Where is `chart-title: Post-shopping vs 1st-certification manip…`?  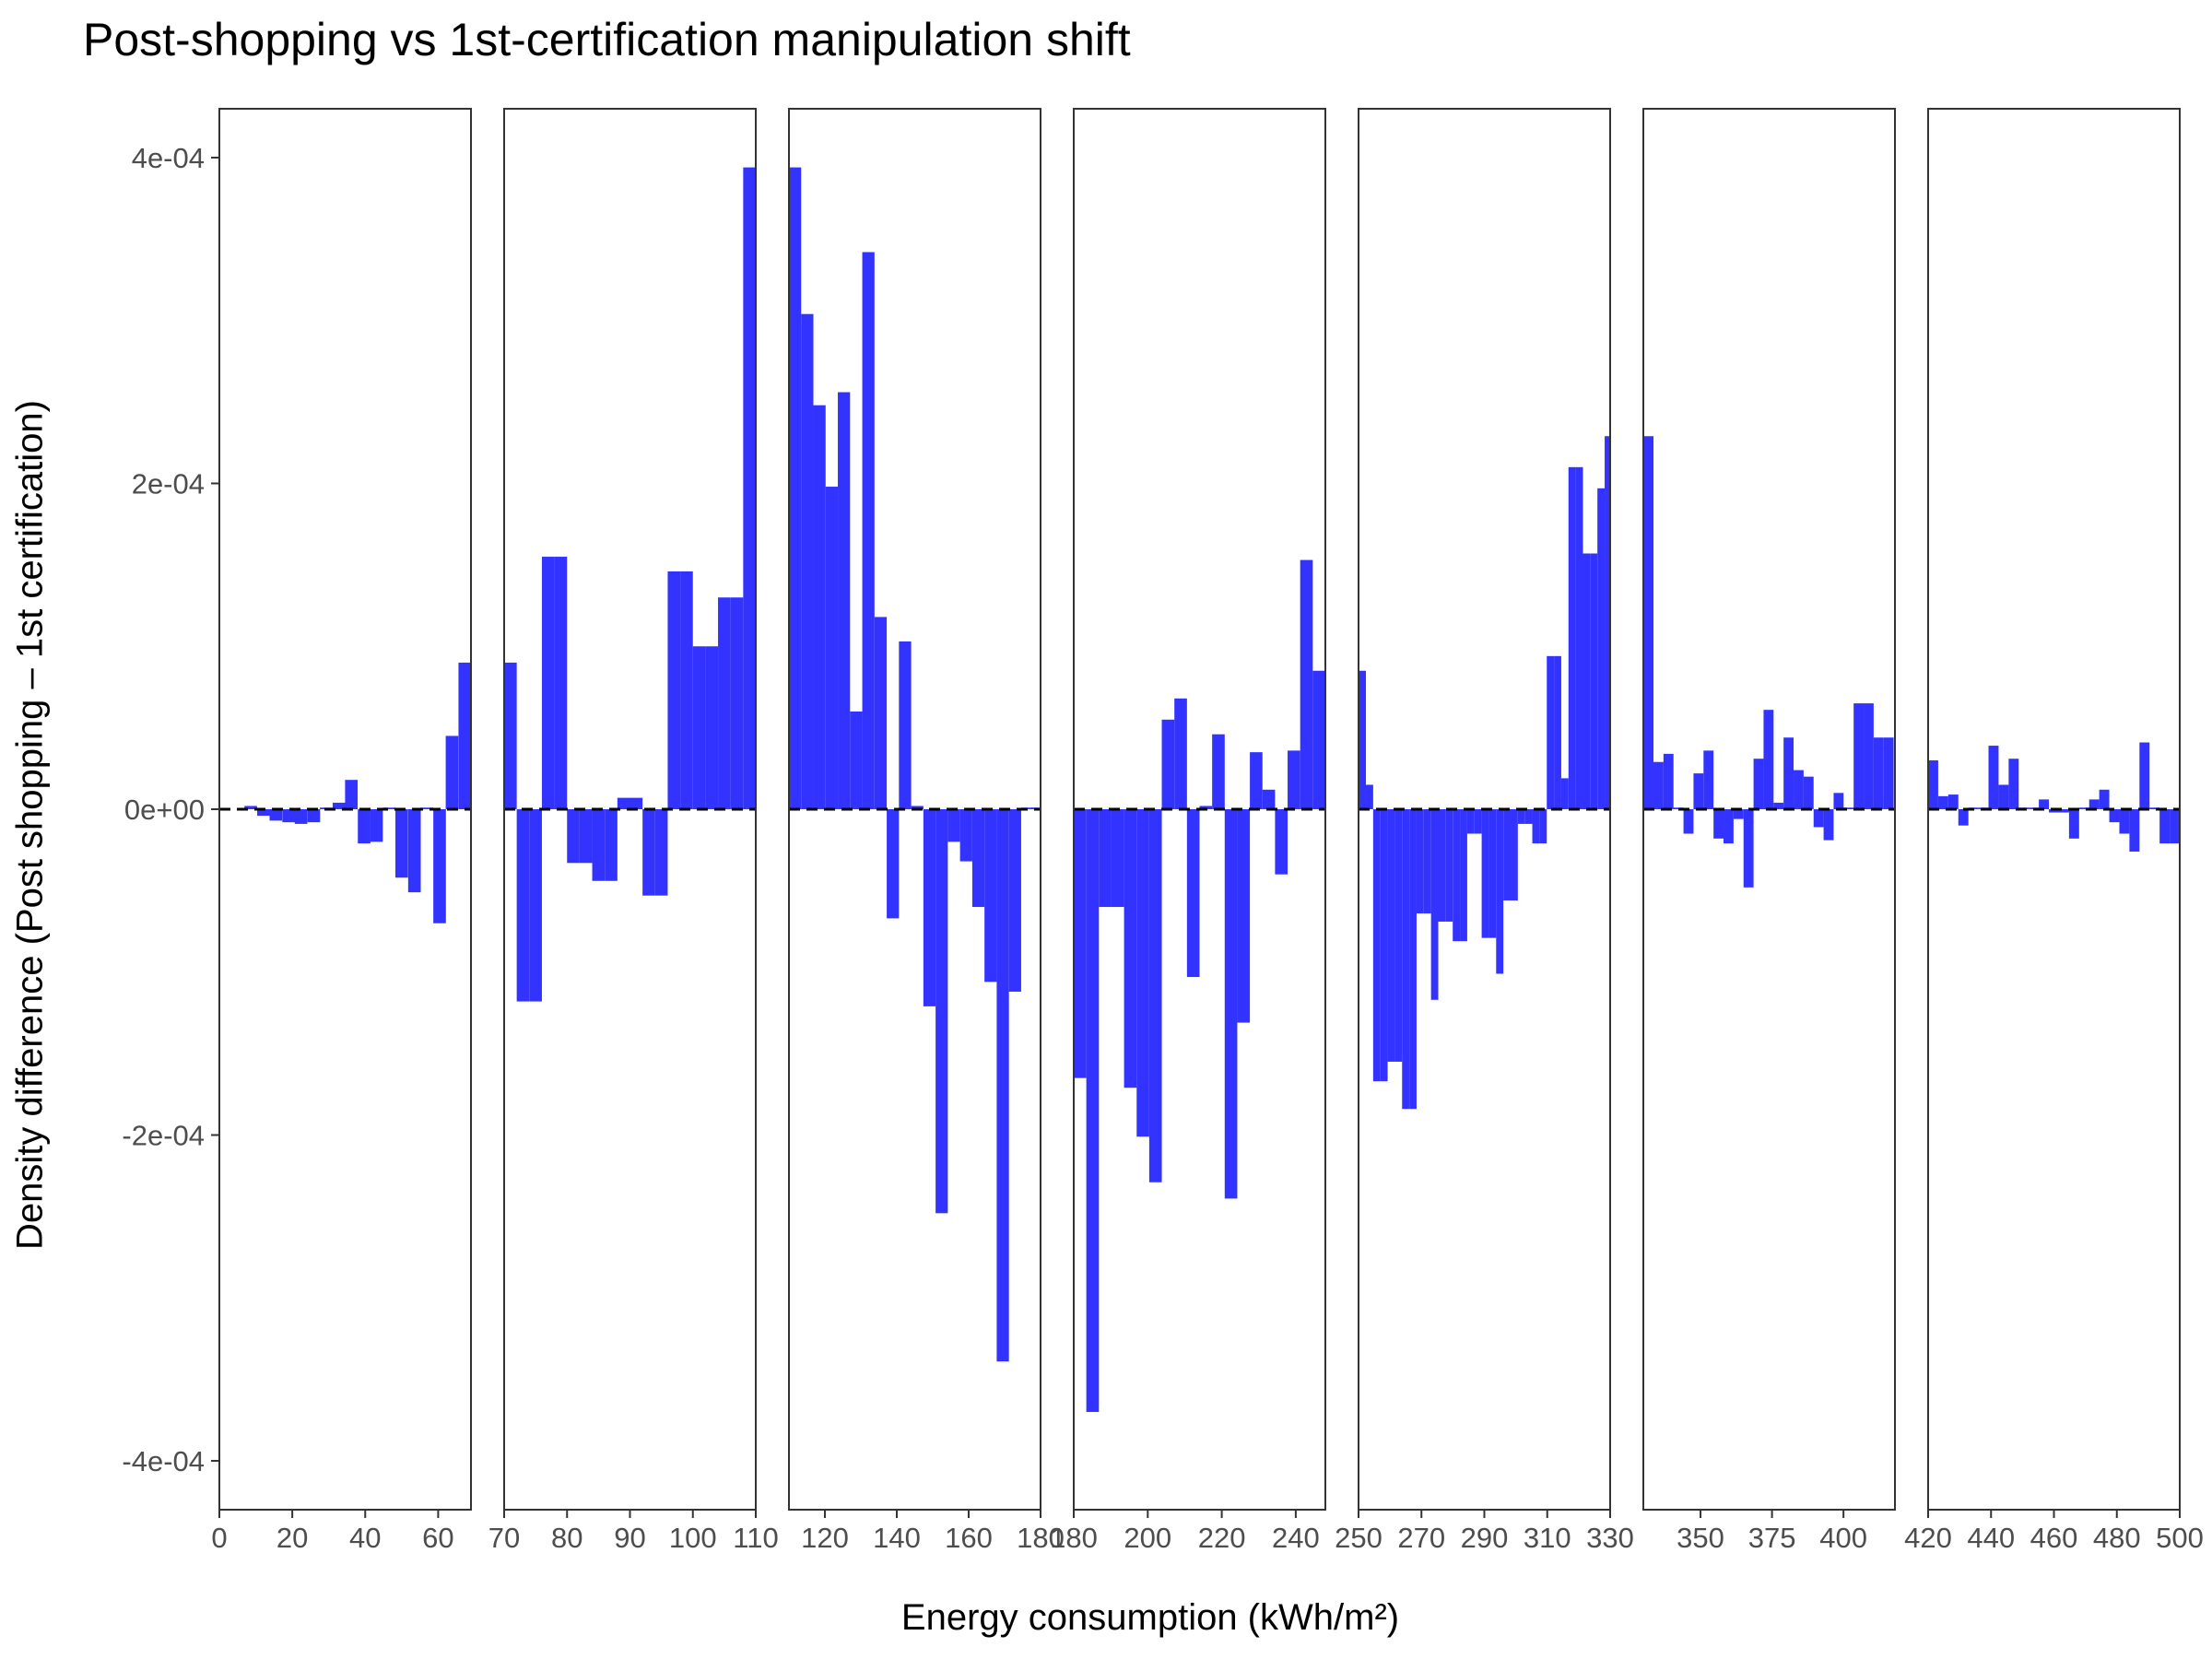 chart-title: Post-shopping vs 1st-certification manip… is located at coordinates (607, 39).